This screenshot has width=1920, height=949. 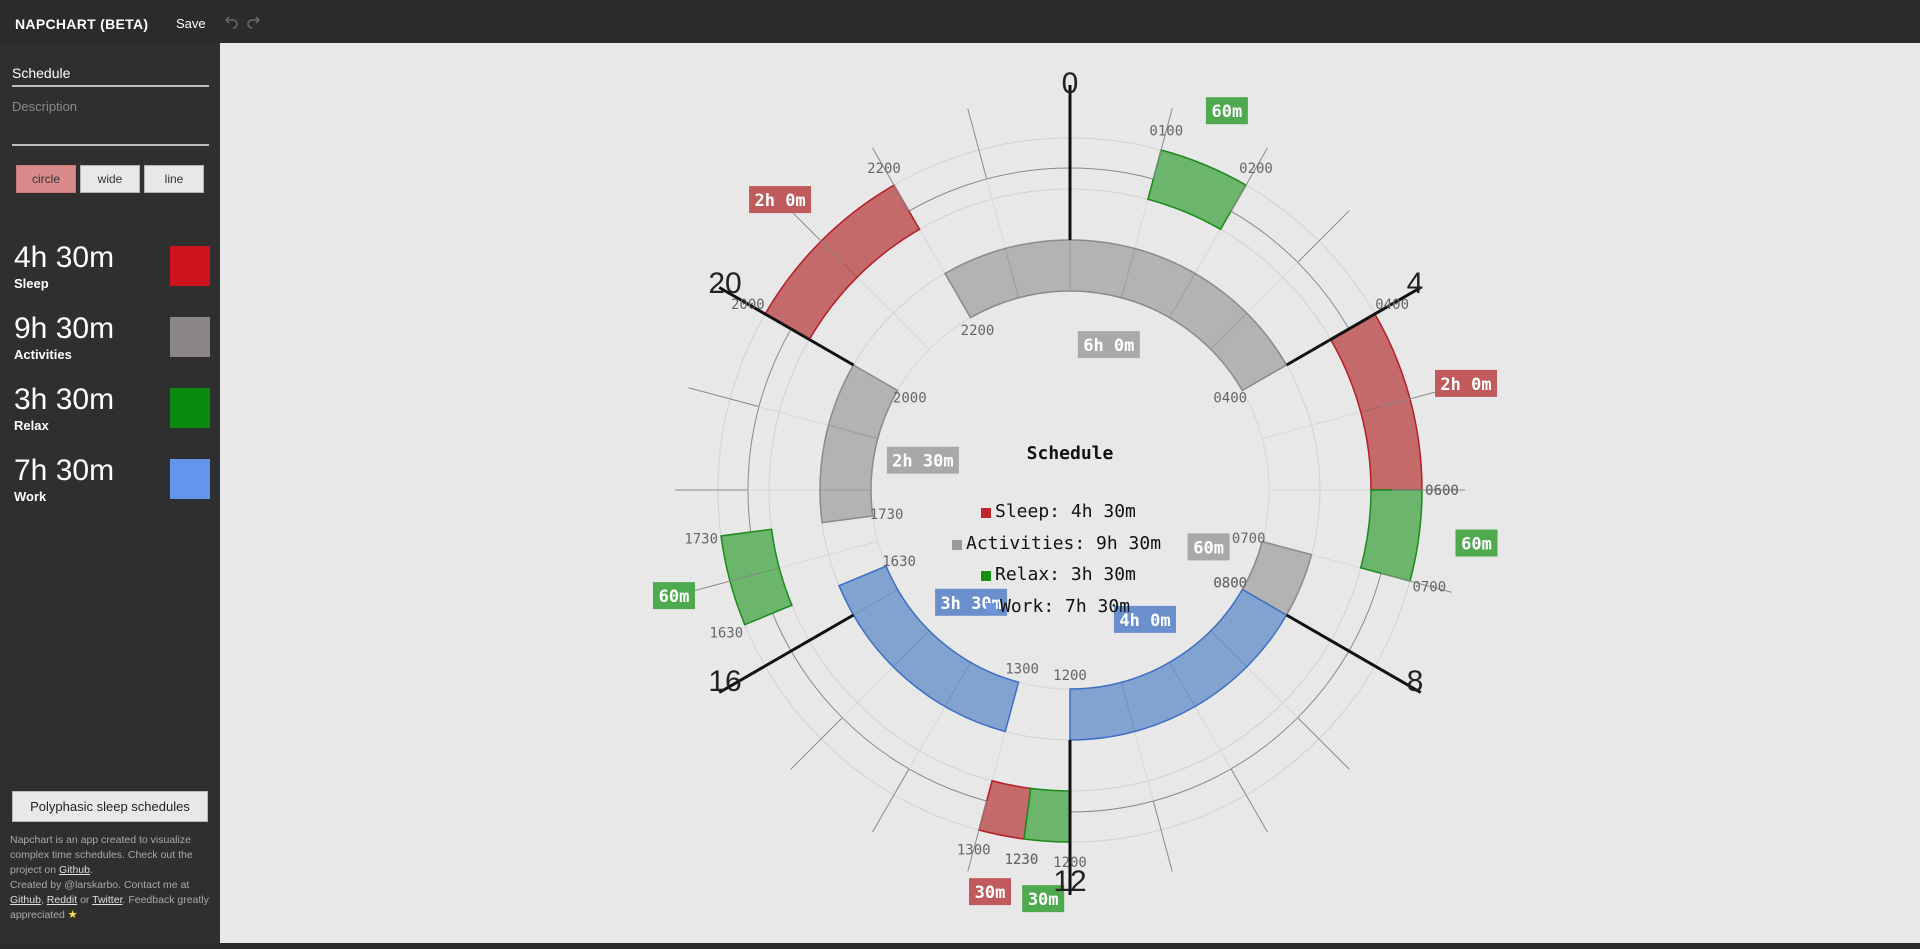 What do you see at coordinates (726, 633) in the screenshot?
I see `element-time-label: 1630` at bounding box center [726, 633].